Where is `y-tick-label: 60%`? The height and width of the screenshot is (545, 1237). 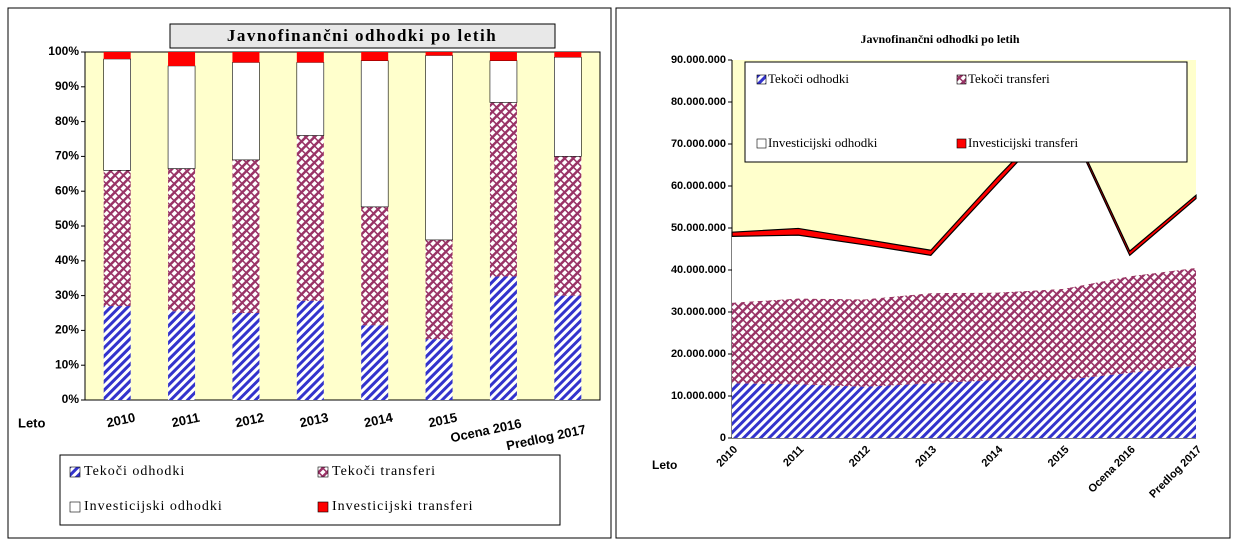
y-tick-label: 60% is located at coordinates (67, 190).